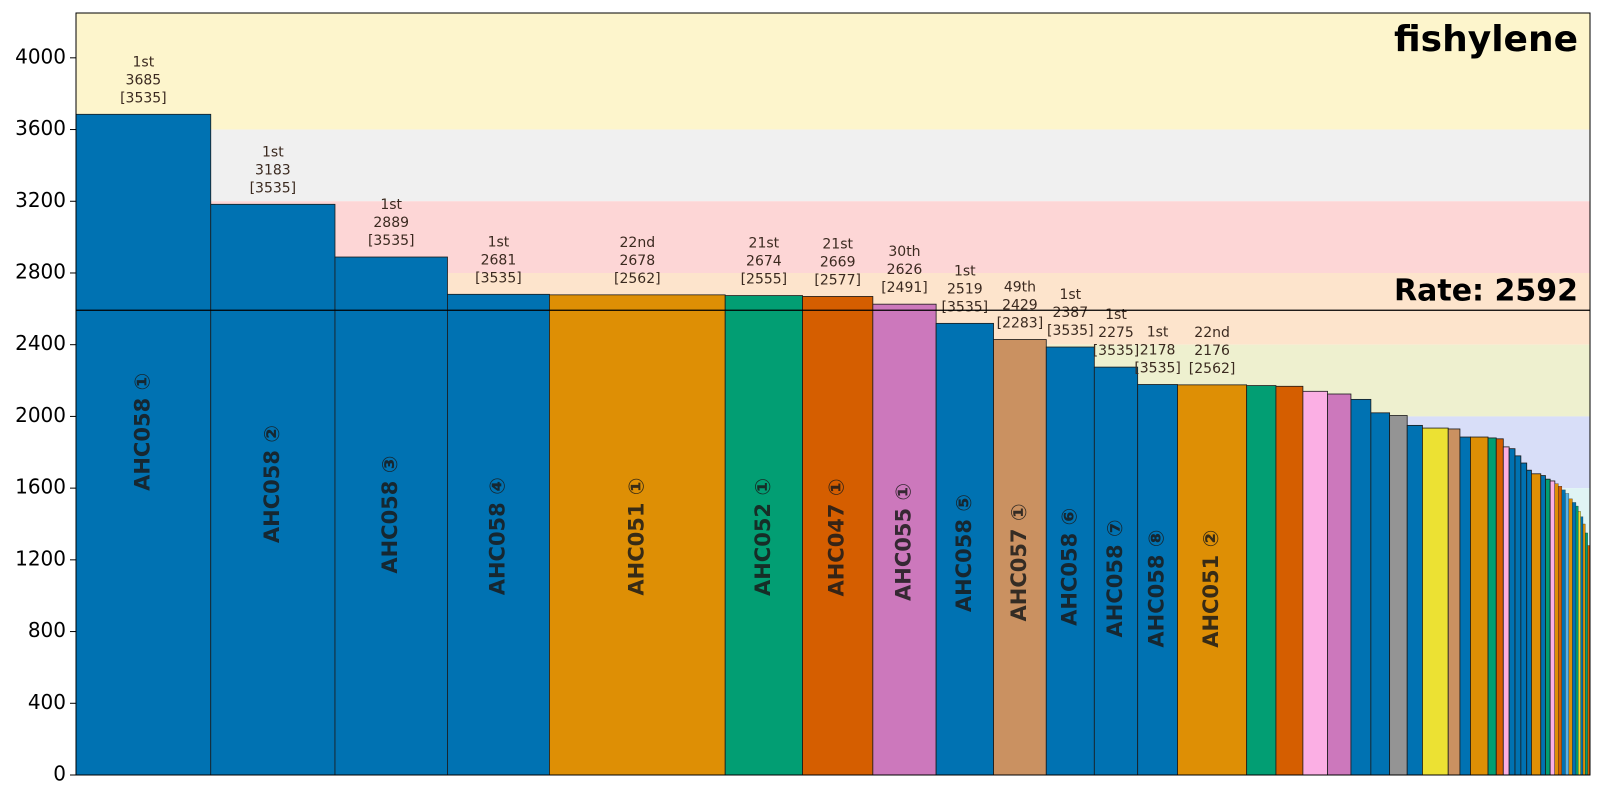 This screenshot has width=1600, height=800. What do you see at coordinates (1070, 313) in the screenshot?
I see `bar-annotation: 2387` at bounding box center [1070, 313].